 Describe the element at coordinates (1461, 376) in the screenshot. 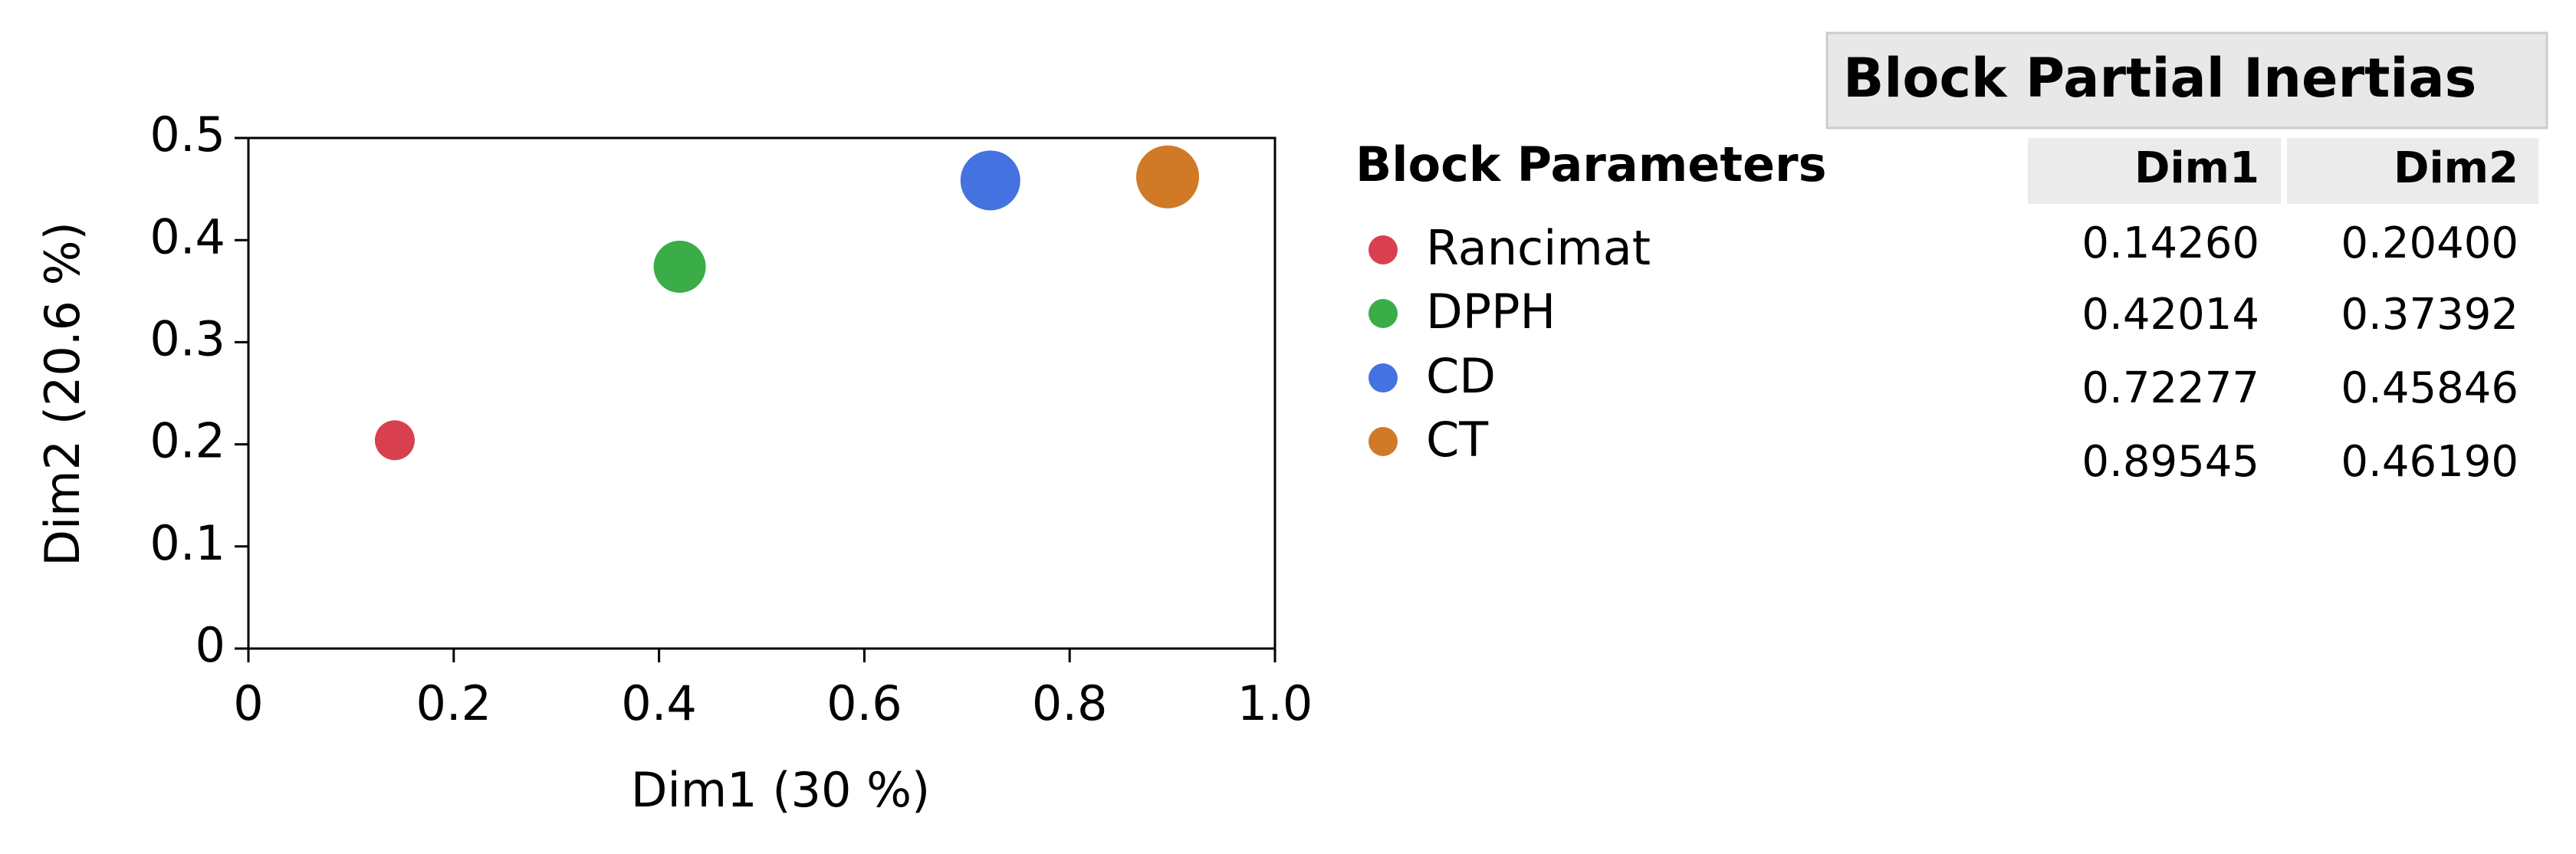

I see `legend-label: CD` at that location.